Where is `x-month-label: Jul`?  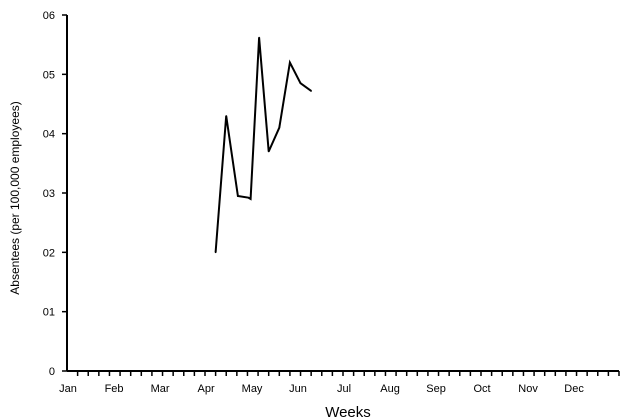
x-month-label: Jul is located at coordinates (344, 389).